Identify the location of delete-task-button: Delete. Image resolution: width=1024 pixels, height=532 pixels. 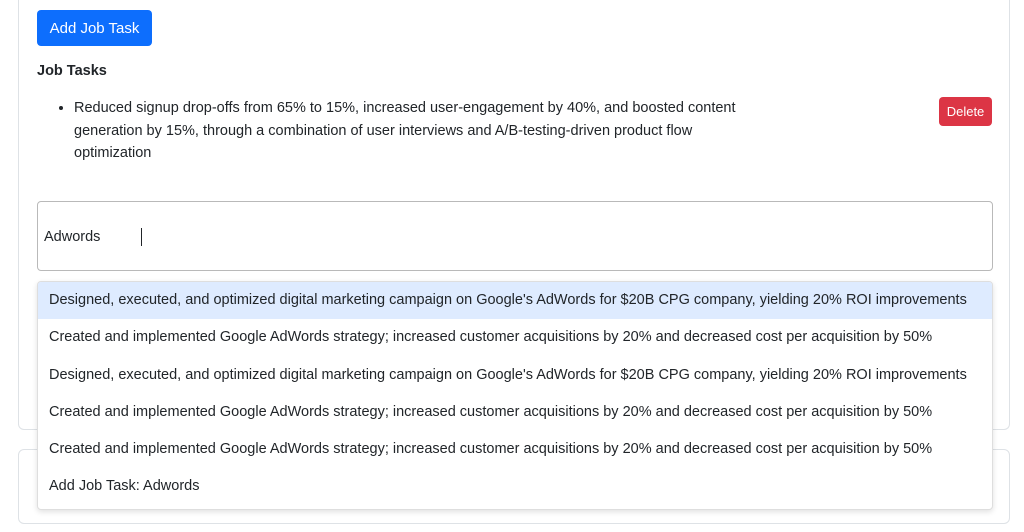
(965, 111).